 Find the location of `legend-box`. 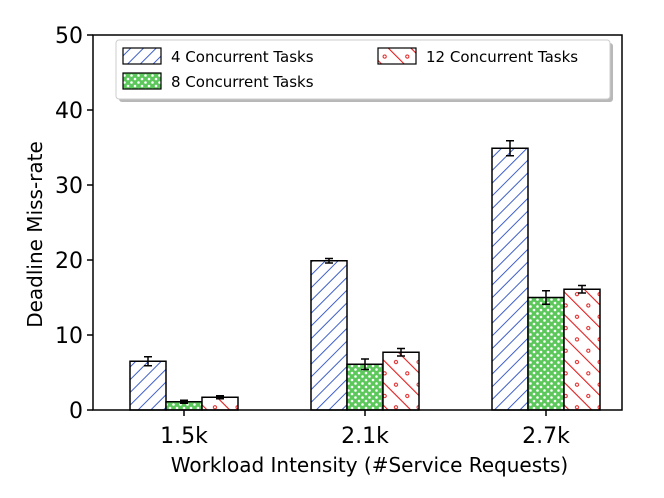

legend-box is located at coordinates (363, 69).